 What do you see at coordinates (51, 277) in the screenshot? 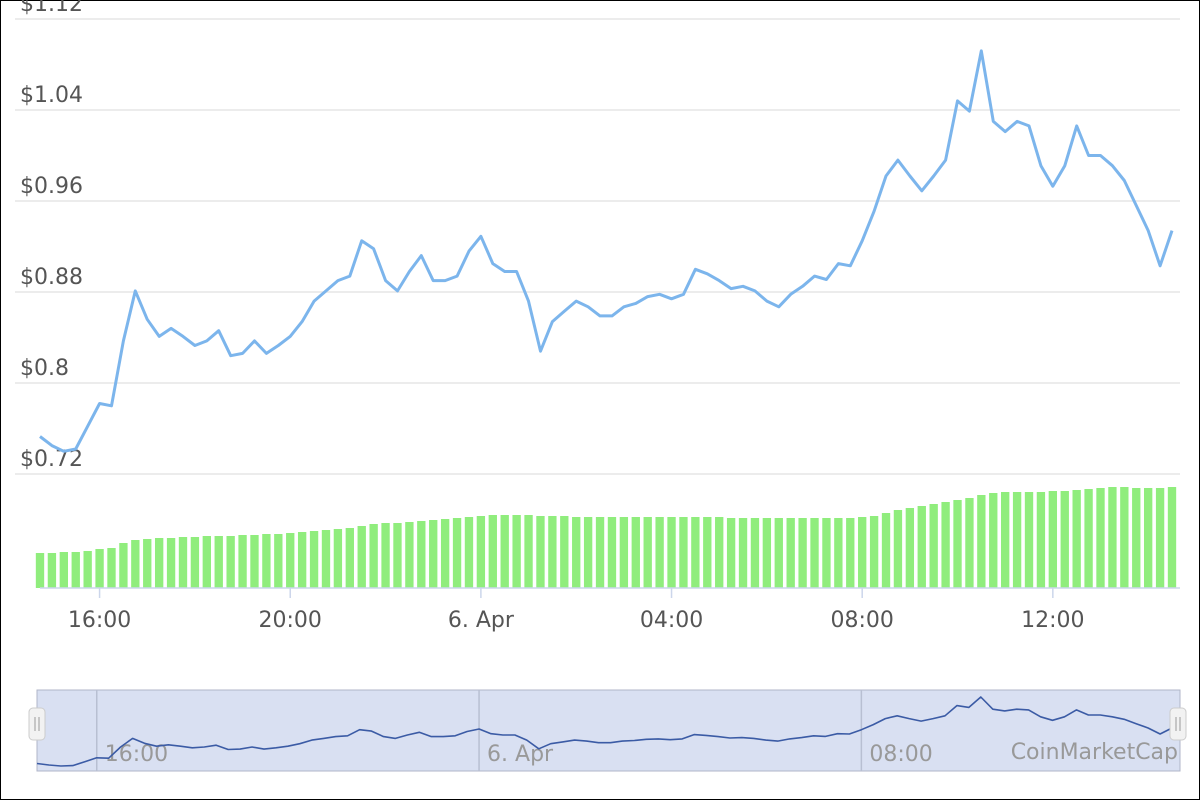
I see `y-tick-label: $0.88` at bounding box center [51, 277].